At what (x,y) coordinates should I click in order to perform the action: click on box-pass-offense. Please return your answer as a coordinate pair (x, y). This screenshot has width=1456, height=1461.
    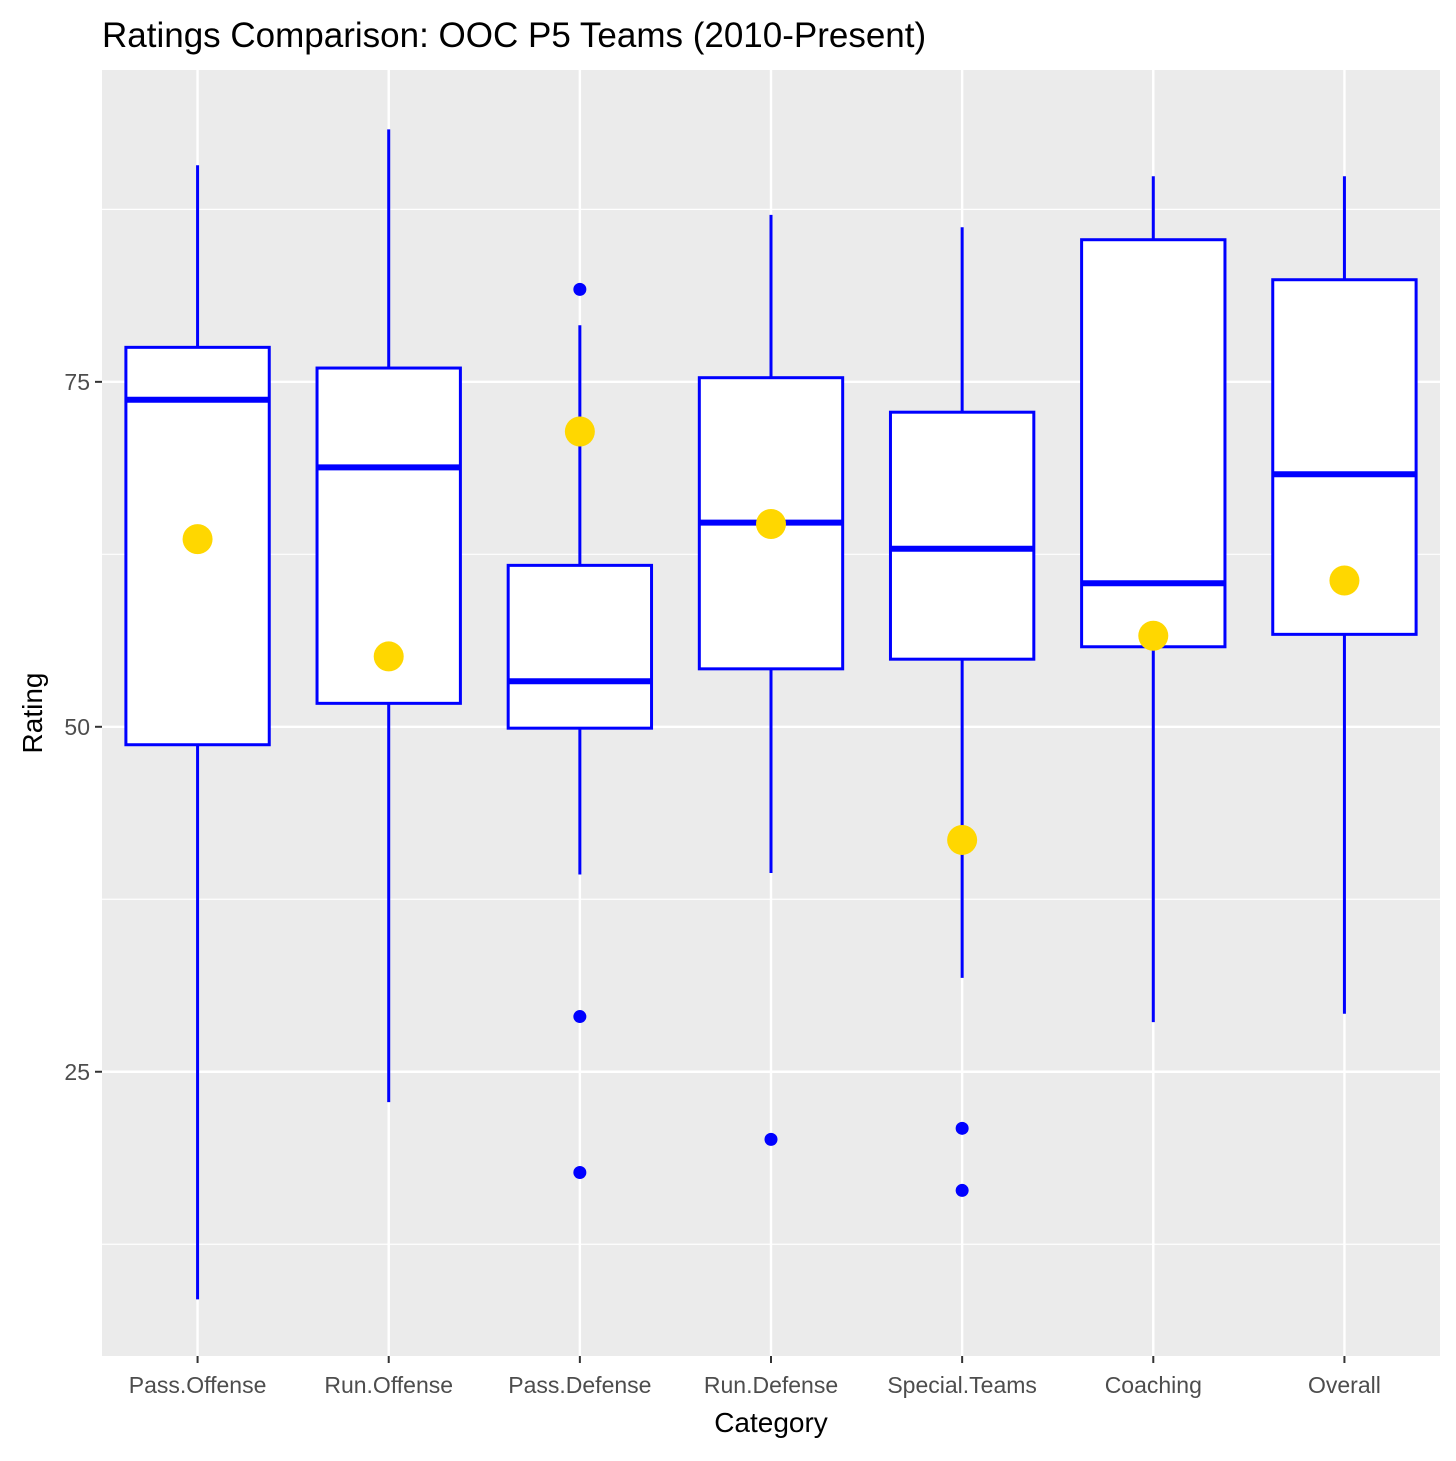
    Looking at the image, I should click on (197, 732).